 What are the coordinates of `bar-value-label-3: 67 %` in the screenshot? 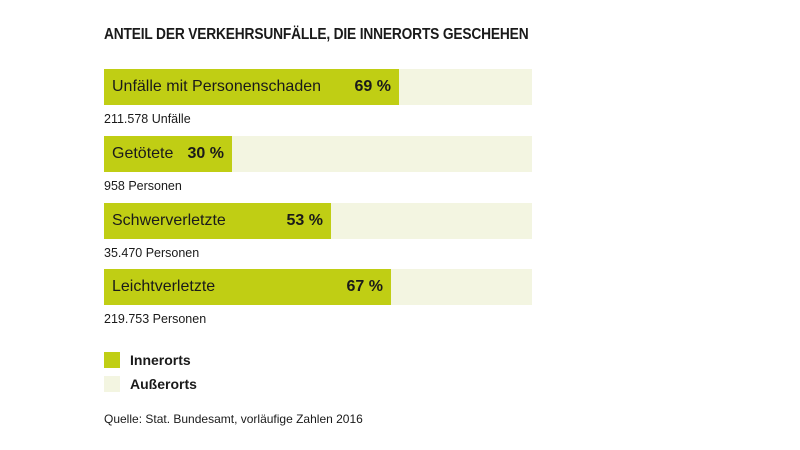 It's located at (364, 286).